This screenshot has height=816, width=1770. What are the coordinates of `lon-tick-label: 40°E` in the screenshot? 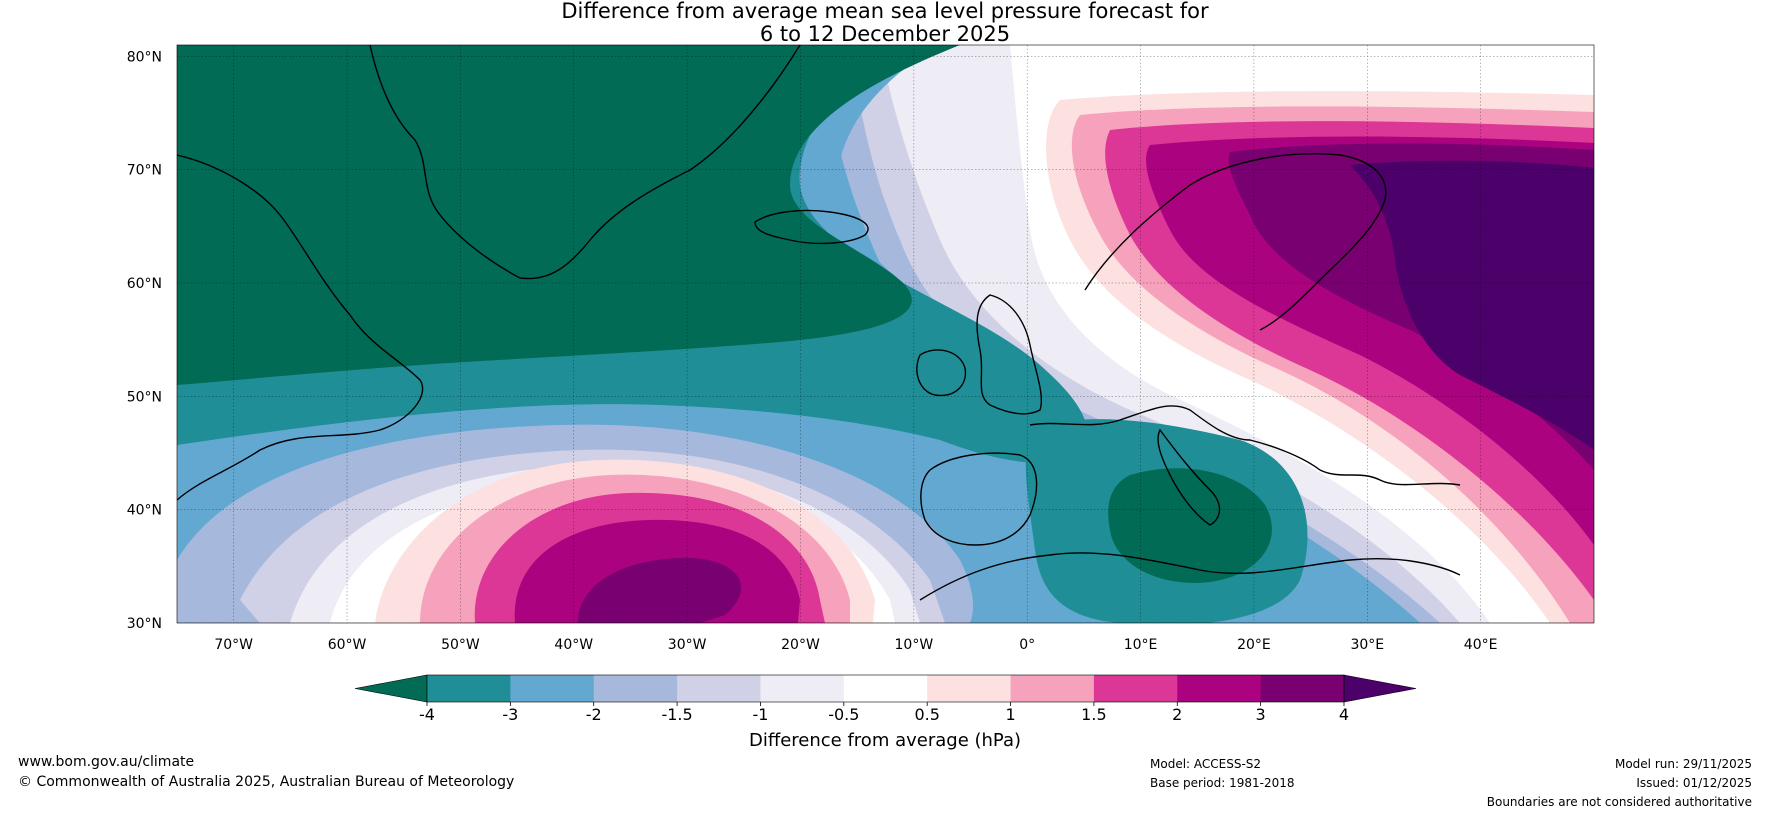 It's located at (1481, 645).